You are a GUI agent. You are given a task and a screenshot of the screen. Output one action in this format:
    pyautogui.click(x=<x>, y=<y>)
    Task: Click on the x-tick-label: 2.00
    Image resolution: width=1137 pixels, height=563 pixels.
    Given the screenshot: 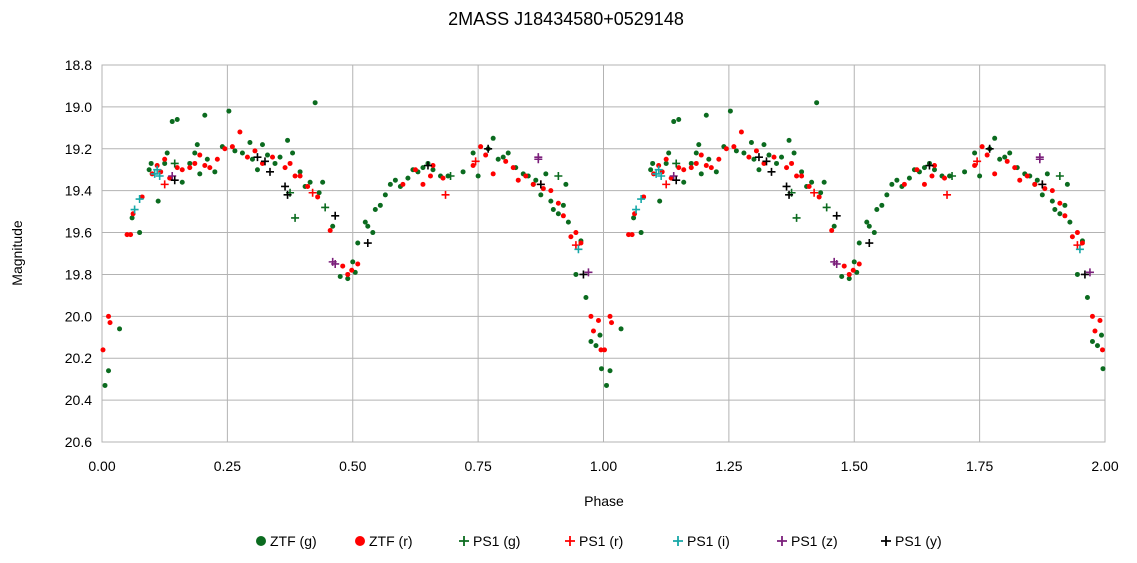 What is the action you would take?
    pyautogui.click(x=1104, y=466)
    